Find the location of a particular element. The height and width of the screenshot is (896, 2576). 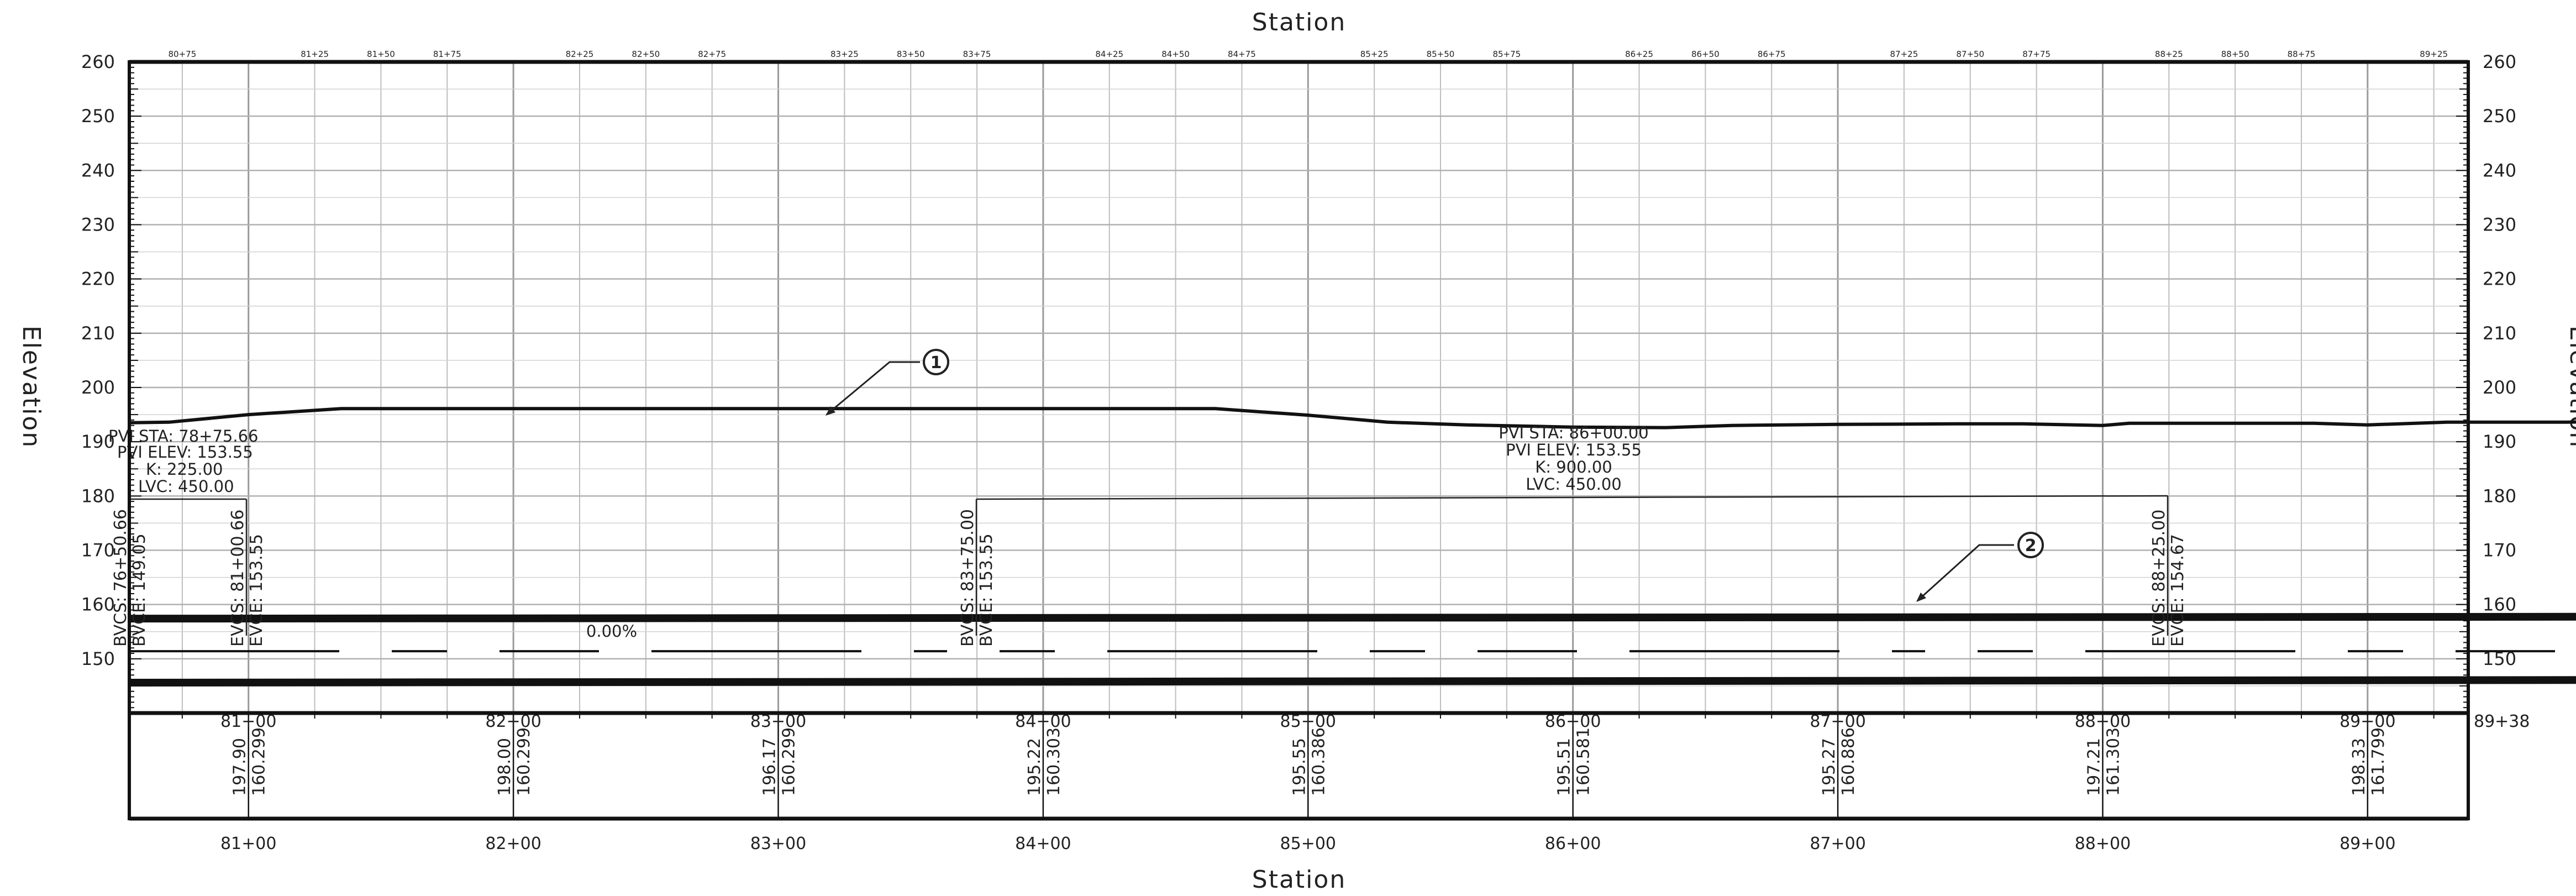

callout-2-number: 2 is located at coordinates (2031, 546).